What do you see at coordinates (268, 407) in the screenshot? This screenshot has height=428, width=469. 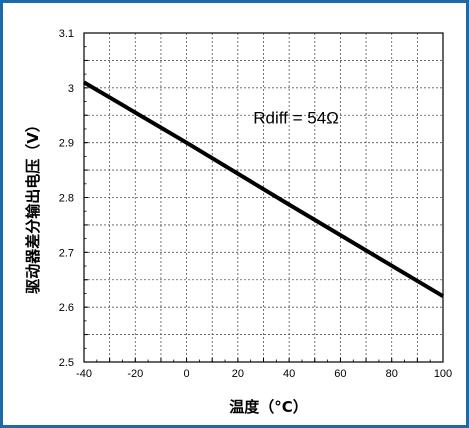 I see `x-axis-title: 温度（°C）` at bounding box center [268, 407].